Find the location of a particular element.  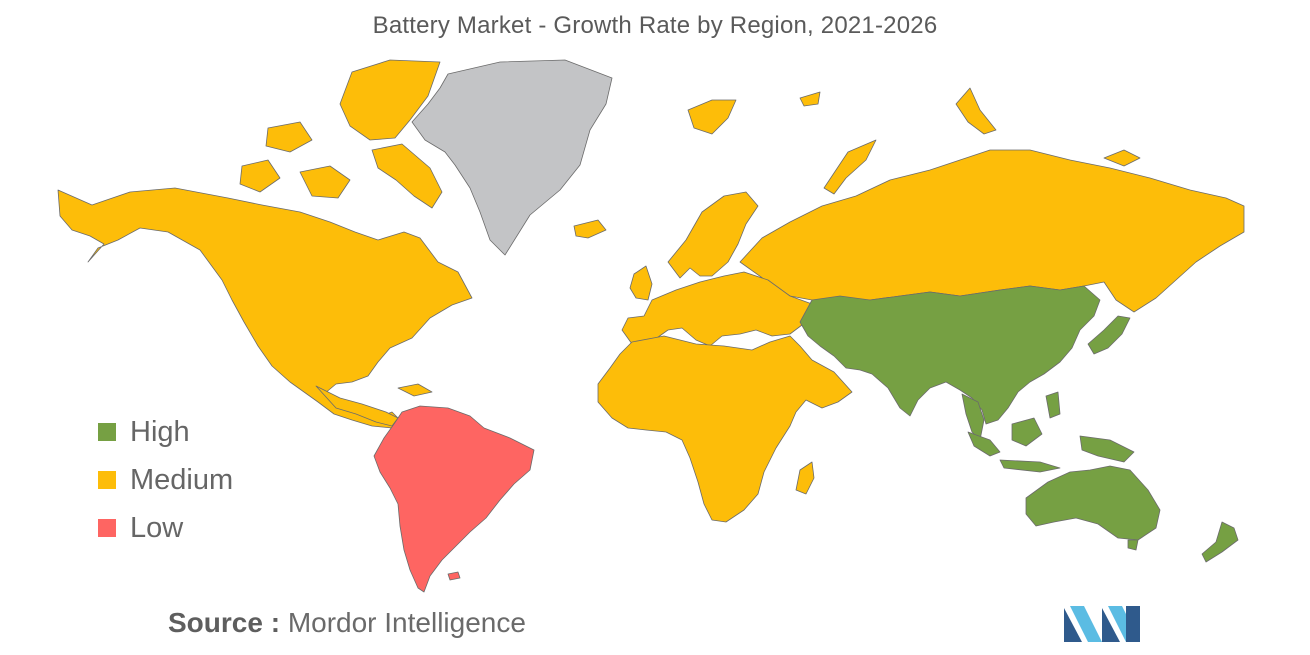

region-islands-a is located at coordinates (325, 182).